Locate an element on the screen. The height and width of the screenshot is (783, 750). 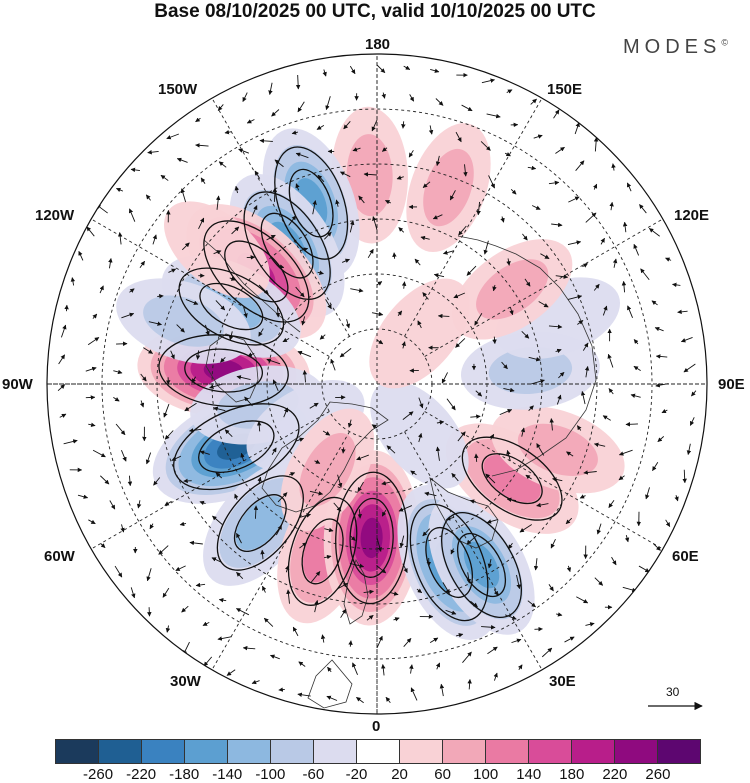
colorbar-tick-label: -60 is located at coordinates (313, 774).